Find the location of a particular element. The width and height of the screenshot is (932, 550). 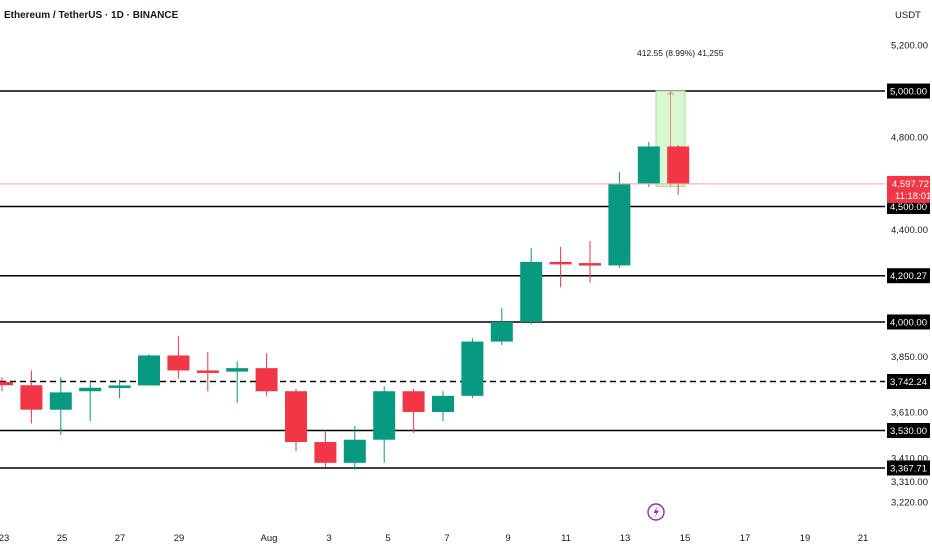

currency-label: USDT is located at coordinates (908, 15).